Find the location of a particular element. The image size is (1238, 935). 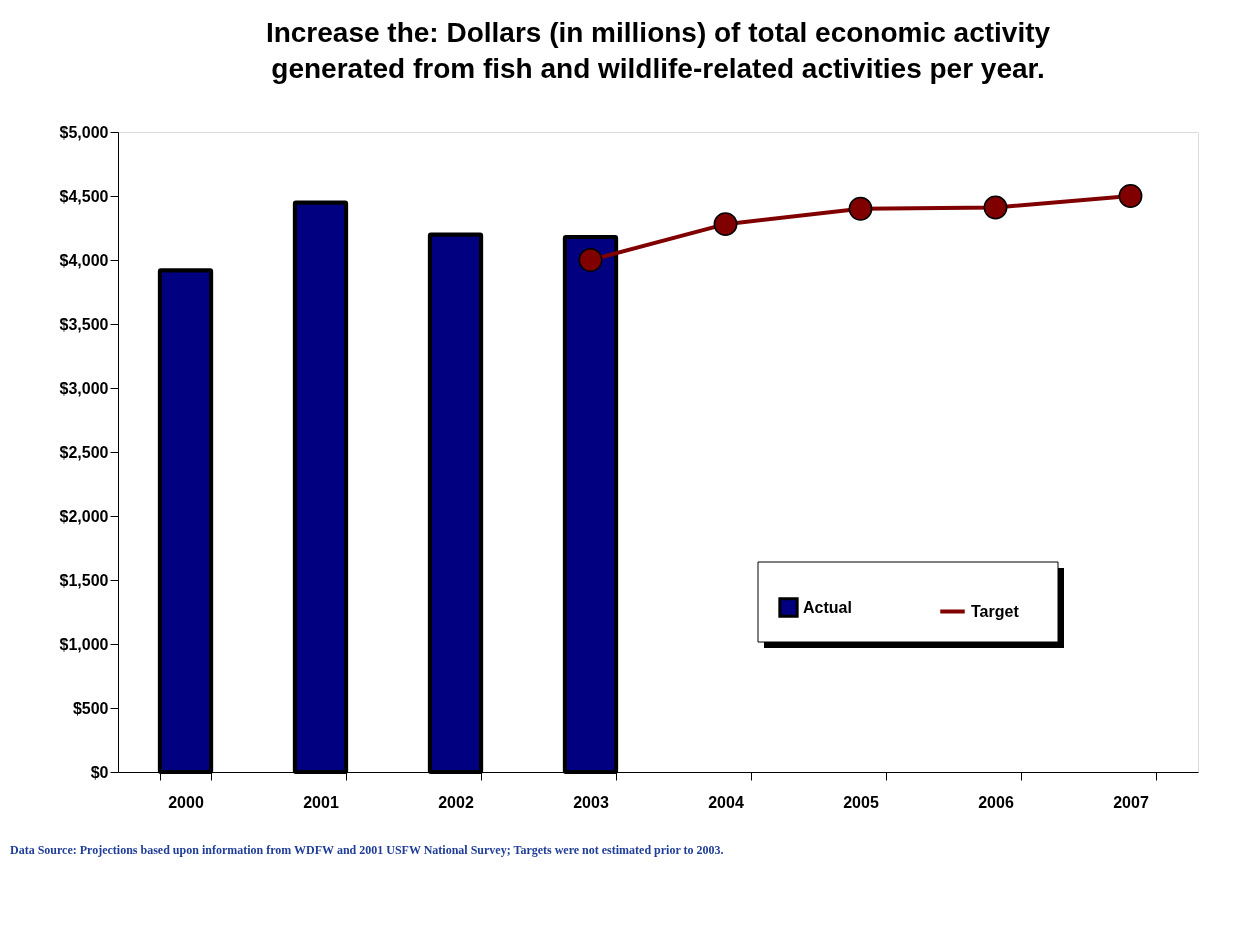

y-tick-label: $2,000 is located at coordinates (84, 516).